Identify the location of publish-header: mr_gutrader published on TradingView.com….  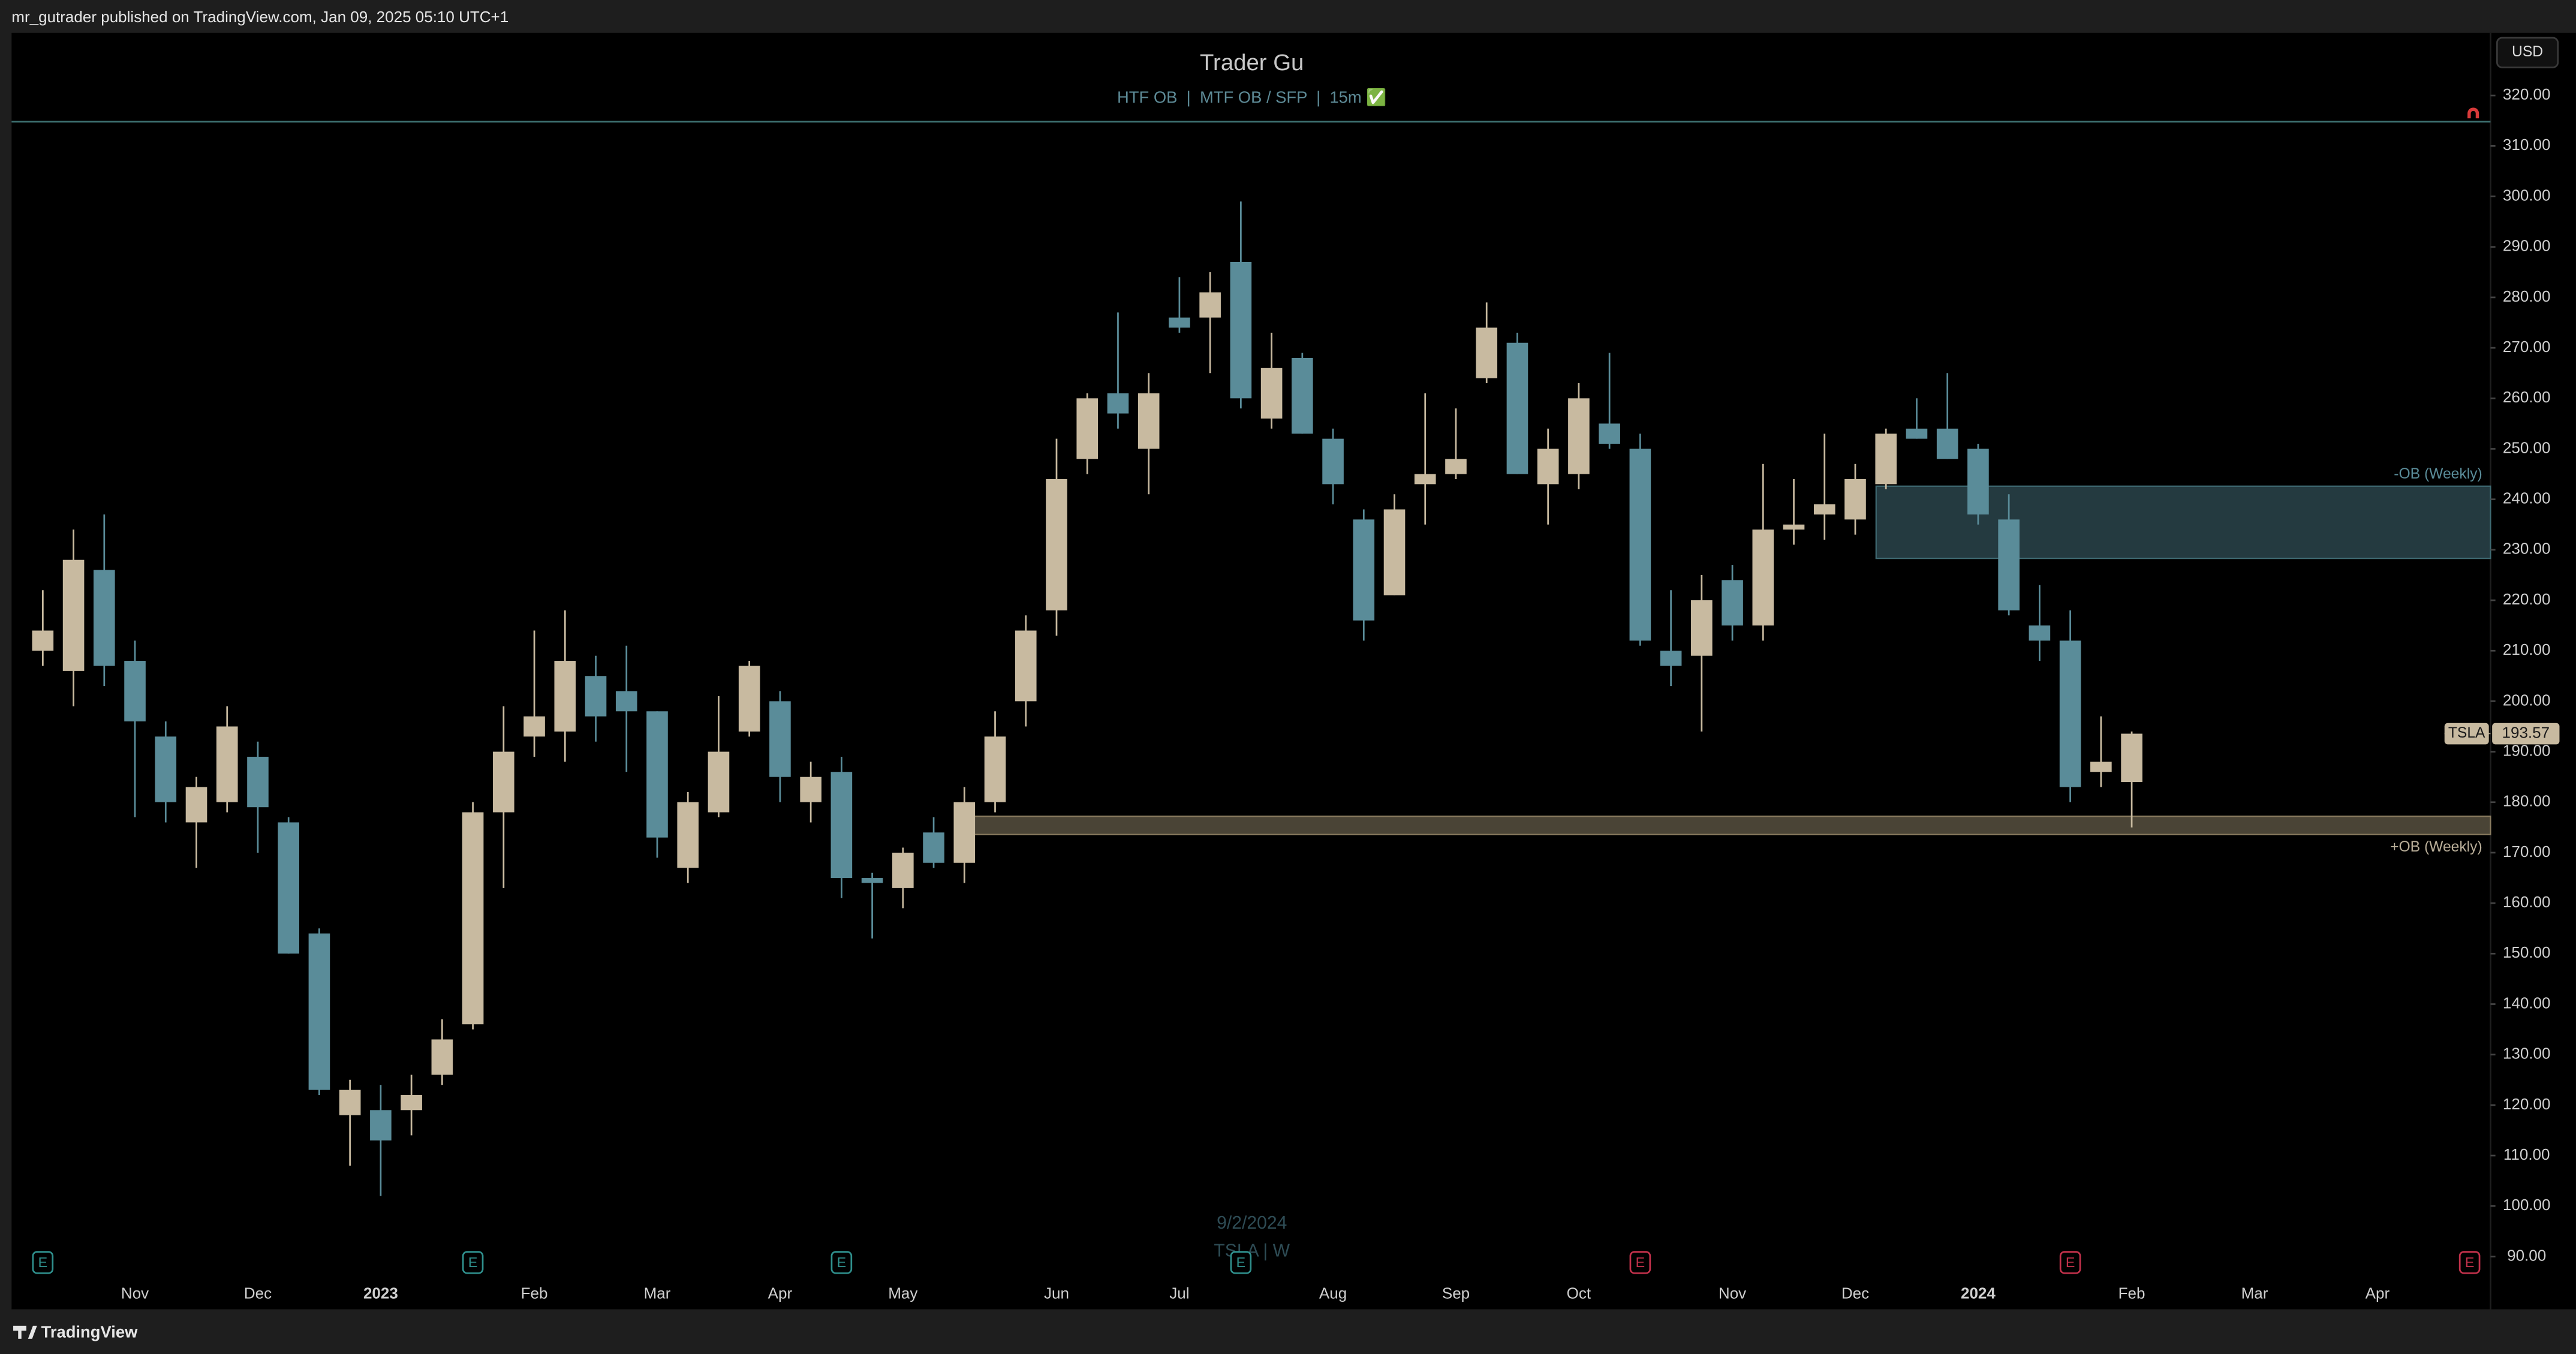
(259, 17).